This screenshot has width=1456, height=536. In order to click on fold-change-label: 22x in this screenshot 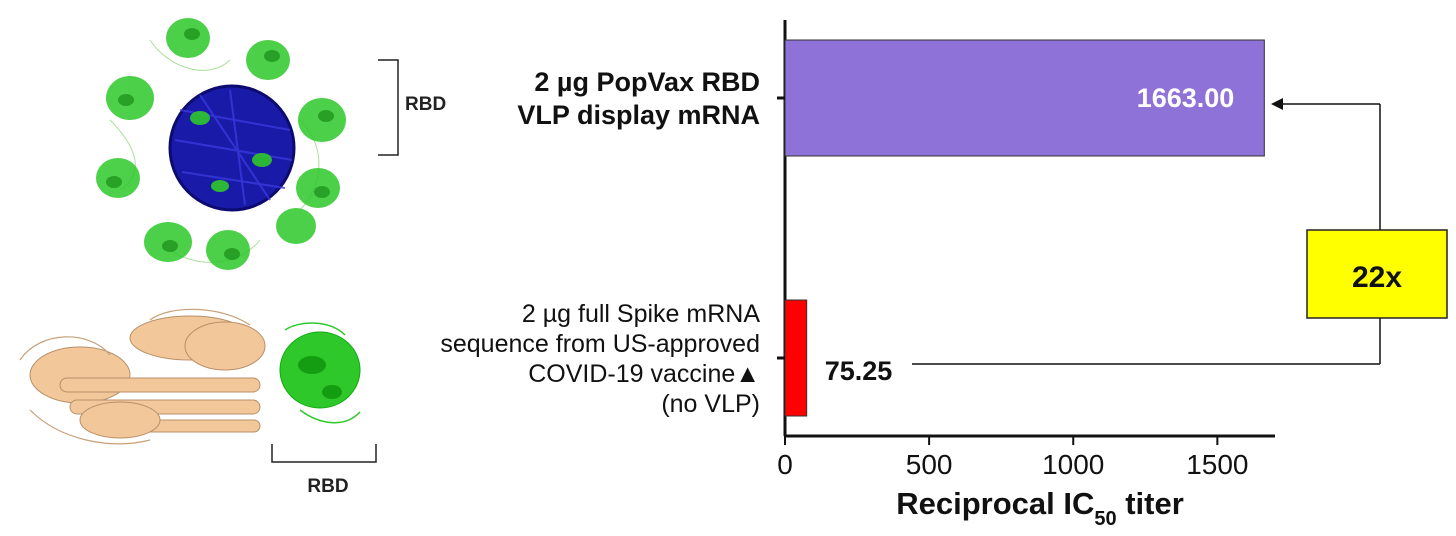, I will do `click(1377, 277)`.